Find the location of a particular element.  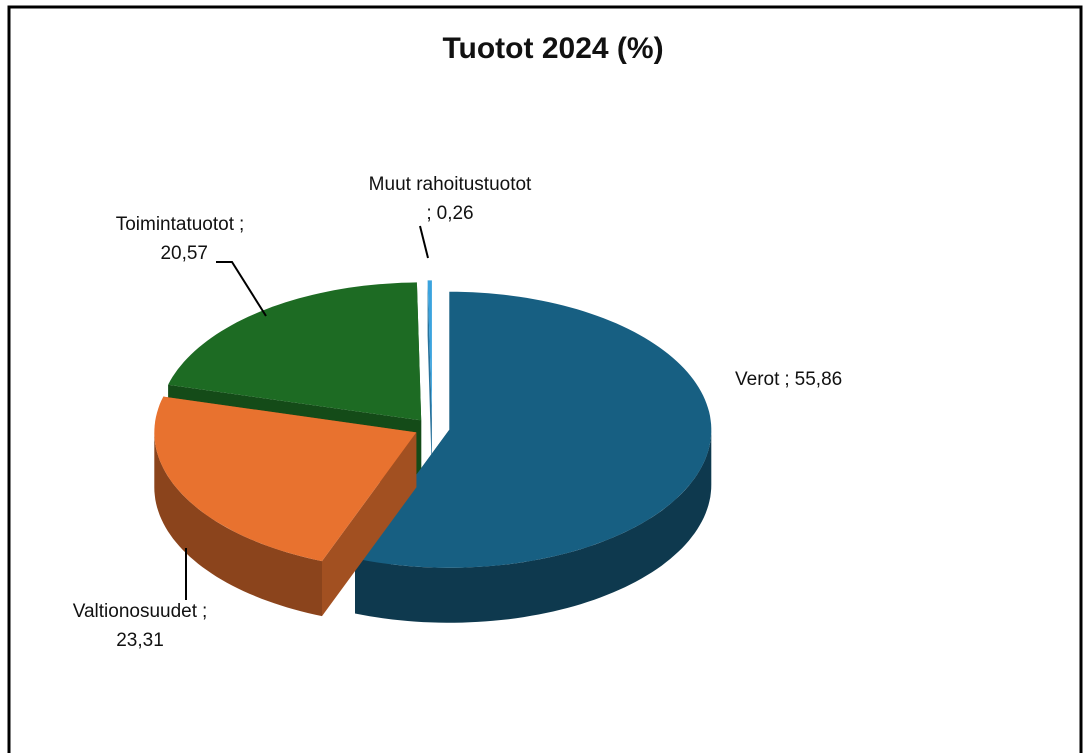

value-label: 55,86 is located at coordinates (819, 379).